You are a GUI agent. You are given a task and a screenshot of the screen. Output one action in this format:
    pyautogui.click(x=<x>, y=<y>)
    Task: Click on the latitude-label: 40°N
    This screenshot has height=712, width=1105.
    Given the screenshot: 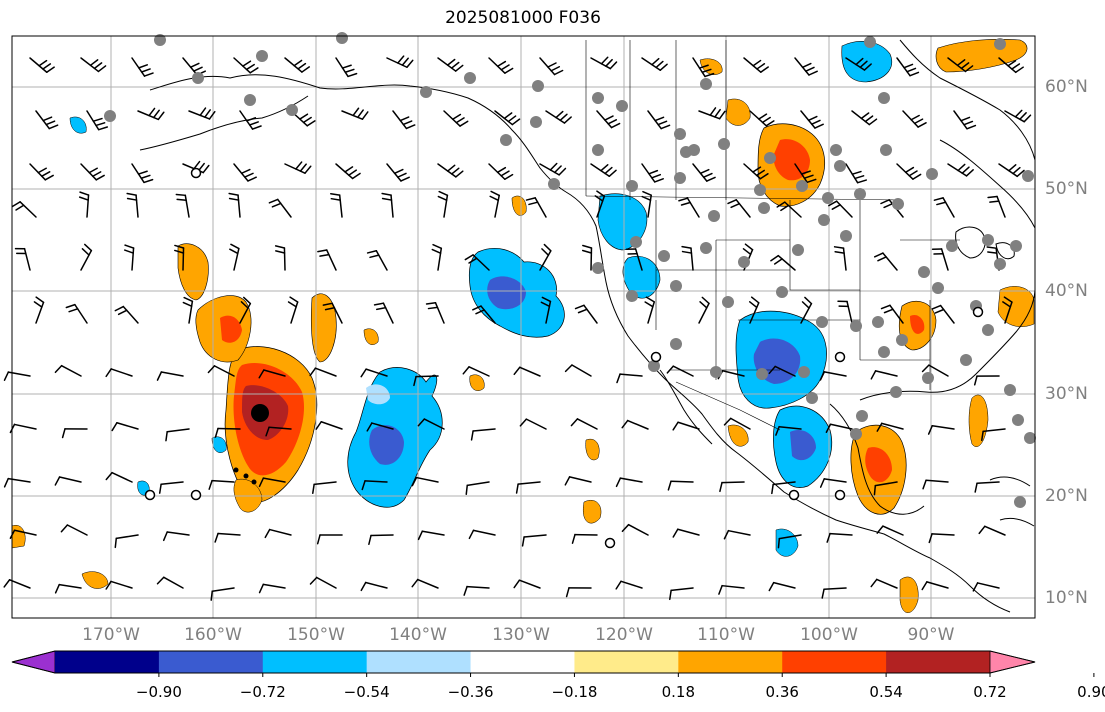 What is the action you would take?
    pyautogui.click(x=1066, y=291)
    